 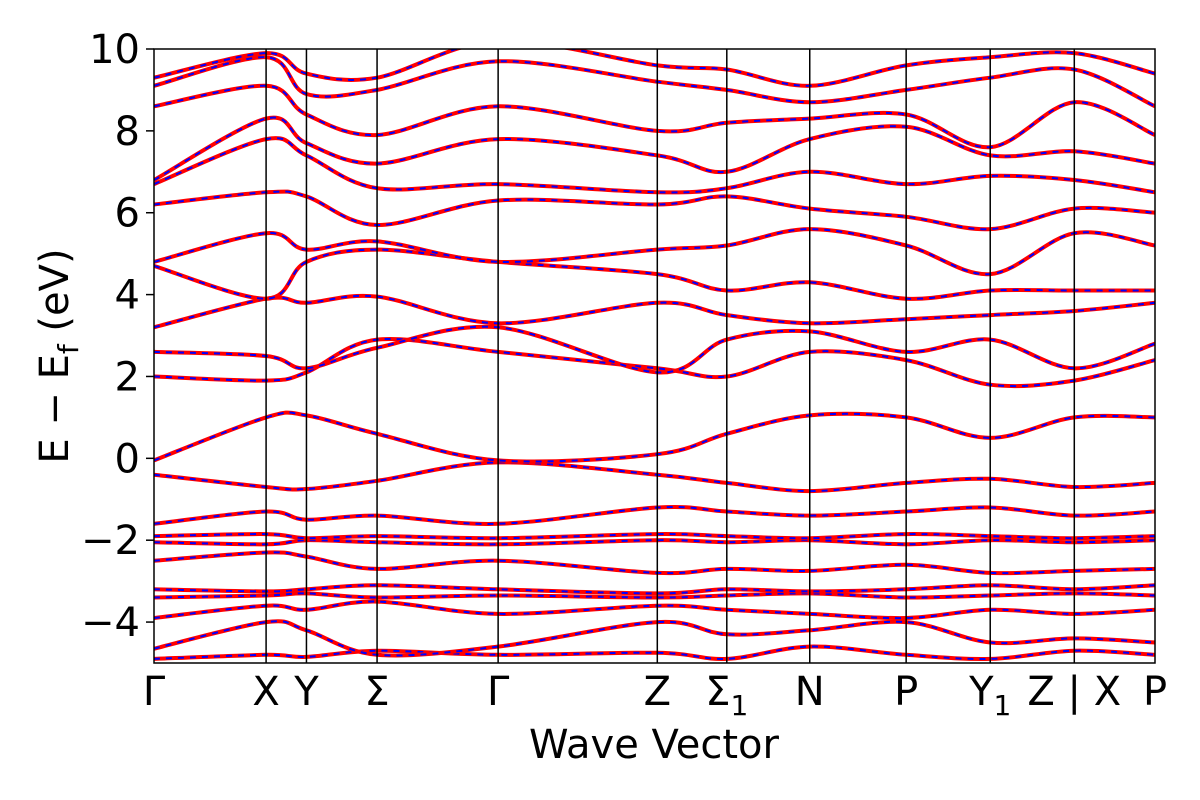 I want to click on x-tick-label: Σ, so click(x=376, y=692).